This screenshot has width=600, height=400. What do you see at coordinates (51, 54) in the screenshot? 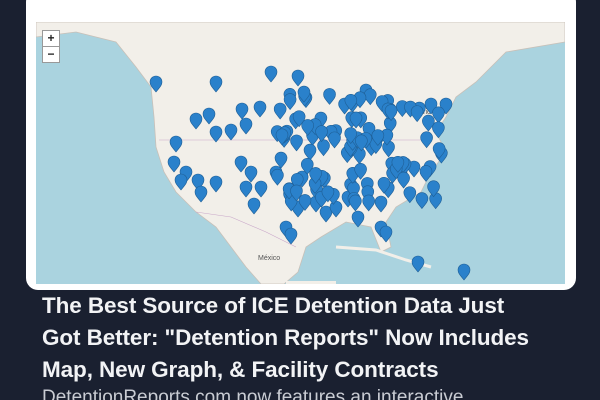
I see `zoom-out: −` at bounding box center [51, 54].